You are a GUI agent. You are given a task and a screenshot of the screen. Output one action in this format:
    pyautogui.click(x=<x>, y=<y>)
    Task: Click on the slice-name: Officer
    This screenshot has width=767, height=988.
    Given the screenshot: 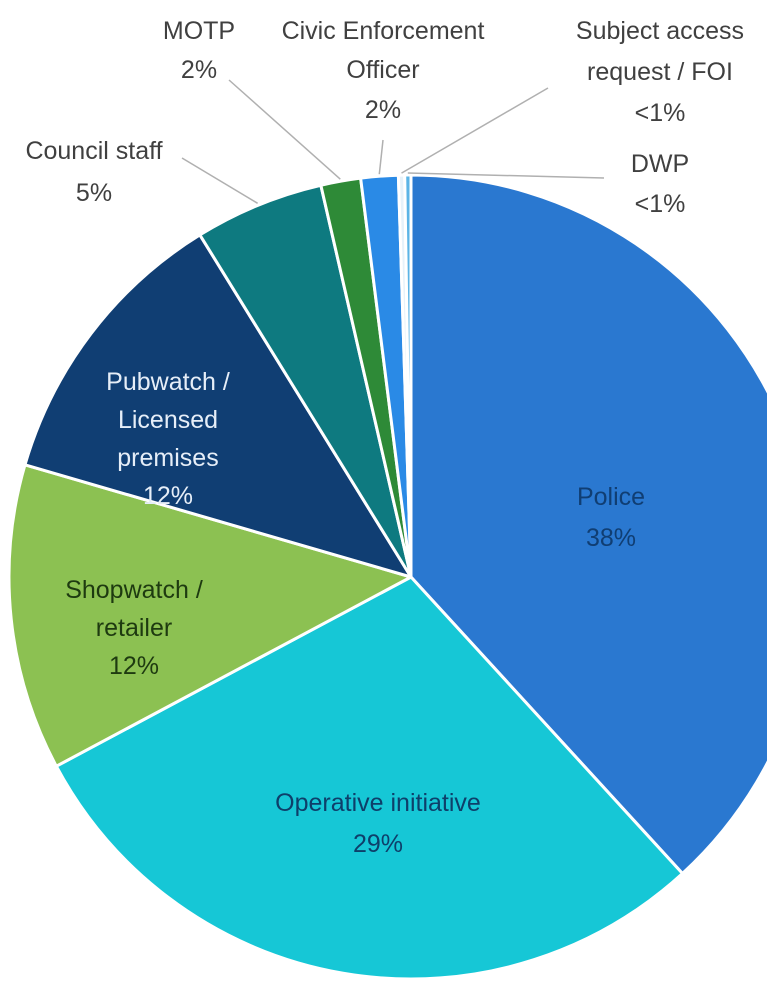 What is the action you would take?
    pyautogui.click(x=382, y=70)
    